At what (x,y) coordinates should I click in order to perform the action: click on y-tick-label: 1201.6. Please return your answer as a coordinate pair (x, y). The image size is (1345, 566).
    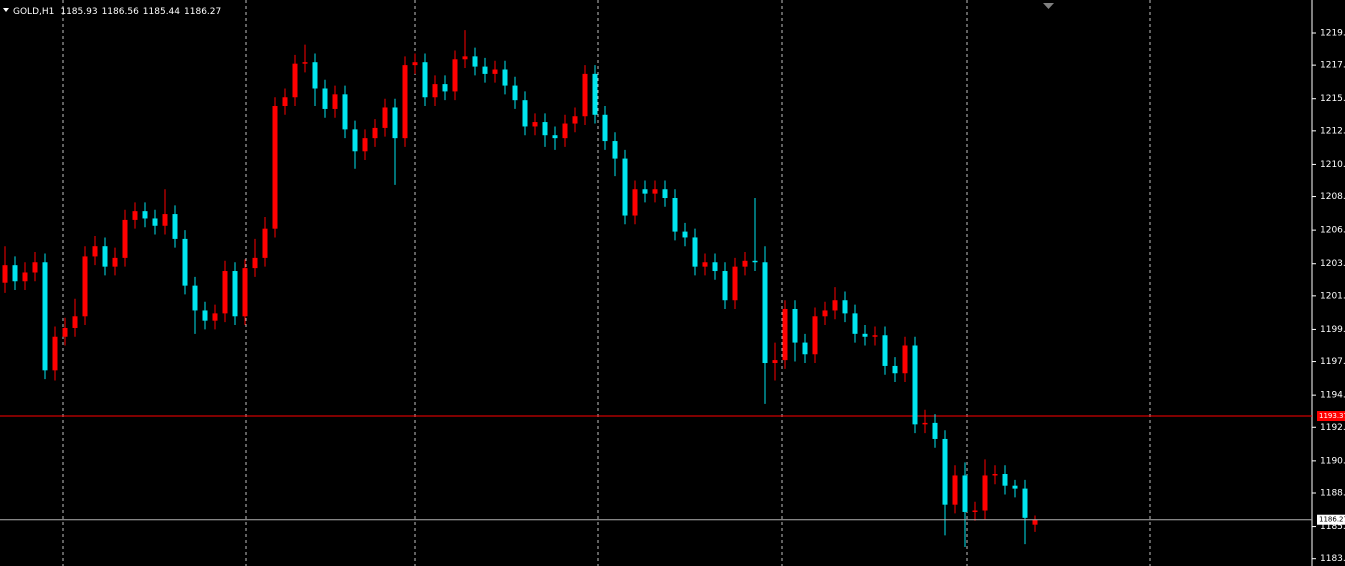
    Looking at the image, I should click on (1332, 296).